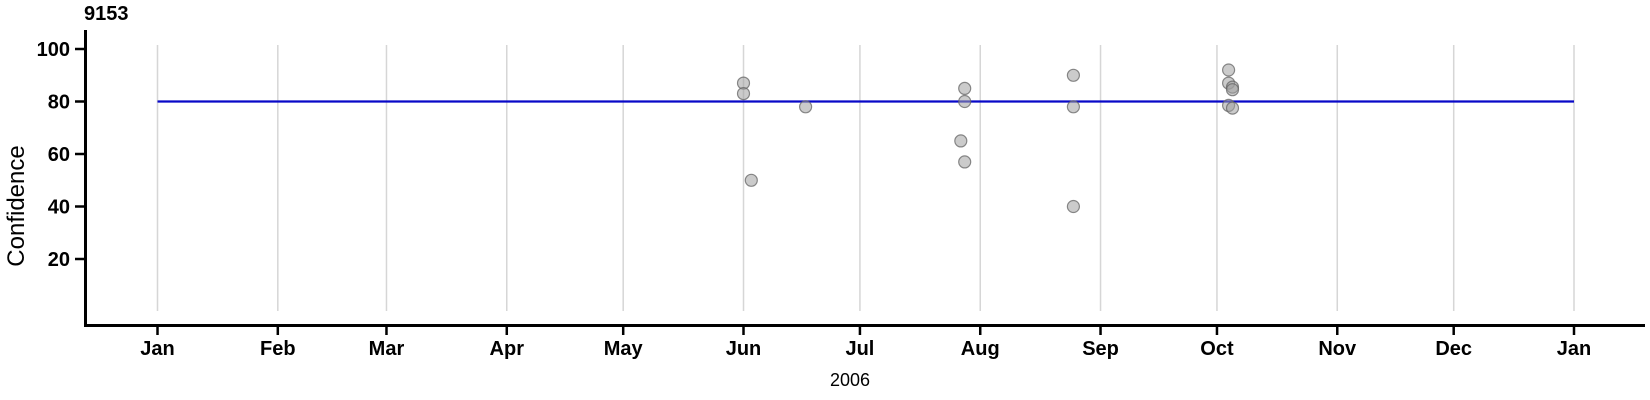 This screenshot has height=400, width=1650. What do you see at coordinates (859, 349) in the screenshot?
I see `x-axis-month-label: Jul` at bounding box center [859, 349].